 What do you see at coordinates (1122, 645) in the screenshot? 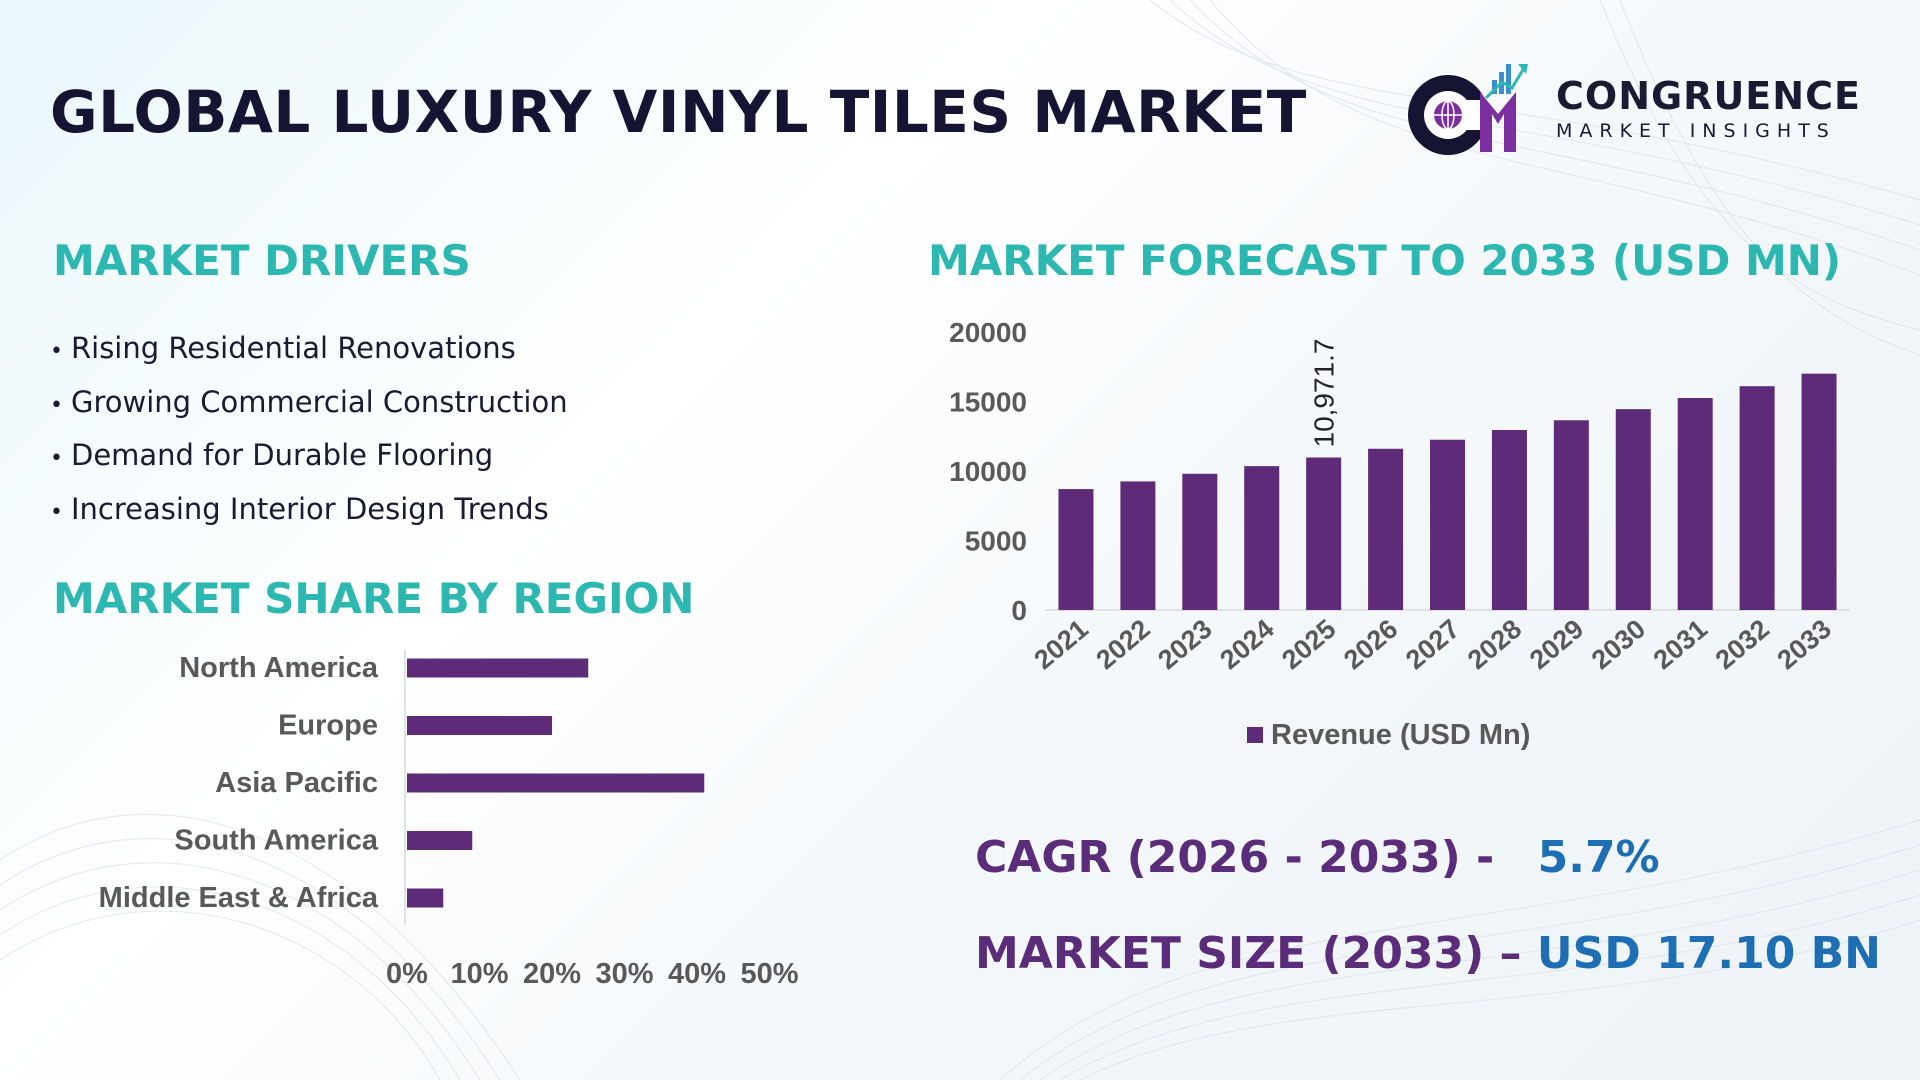
I see `x-tick-label: 2022` at bounding box center [1122, 645].